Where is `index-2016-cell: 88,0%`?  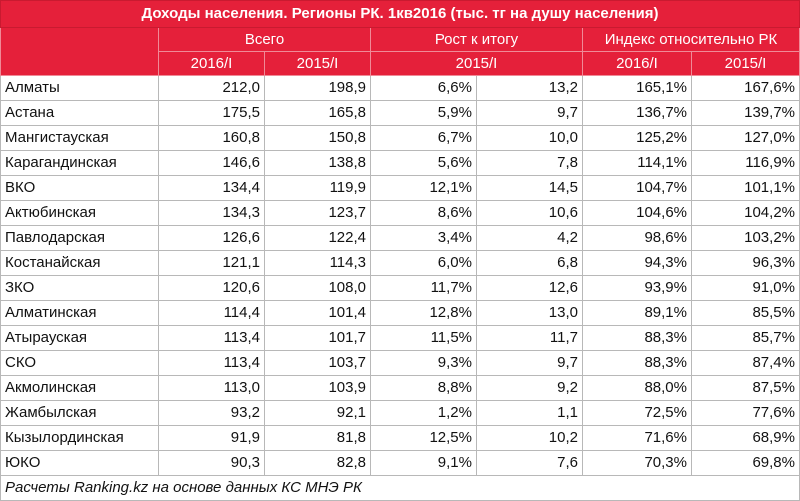
index-2016-cell: 88,0% is located at coordinates (637, 388).